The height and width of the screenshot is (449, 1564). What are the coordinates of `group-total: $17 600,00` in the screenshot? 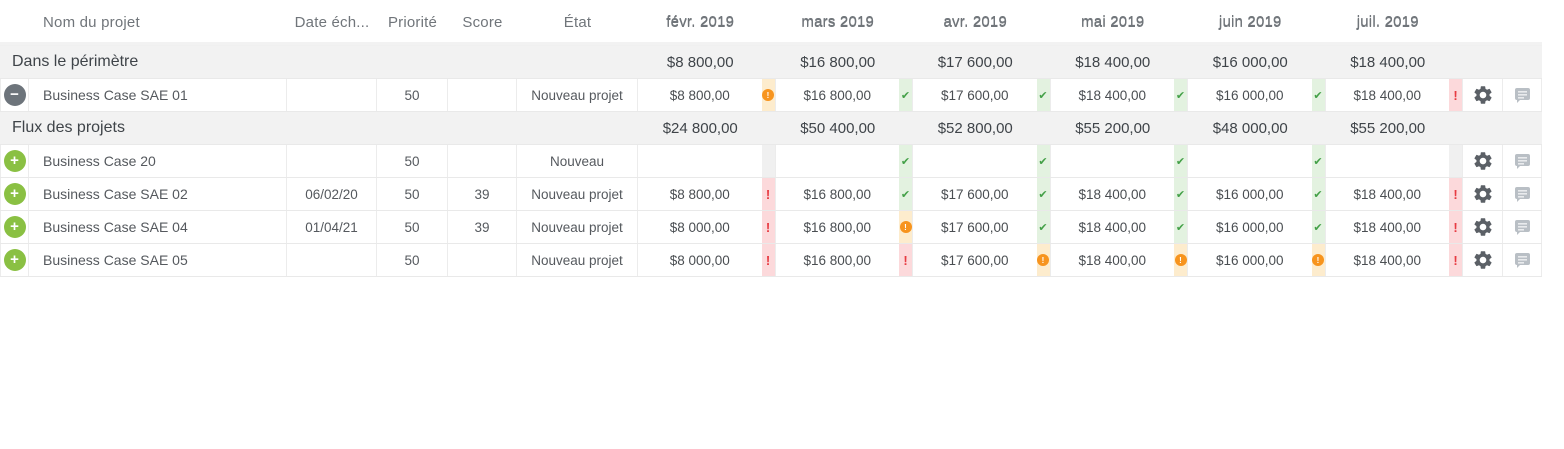 It's located at (975, 62).